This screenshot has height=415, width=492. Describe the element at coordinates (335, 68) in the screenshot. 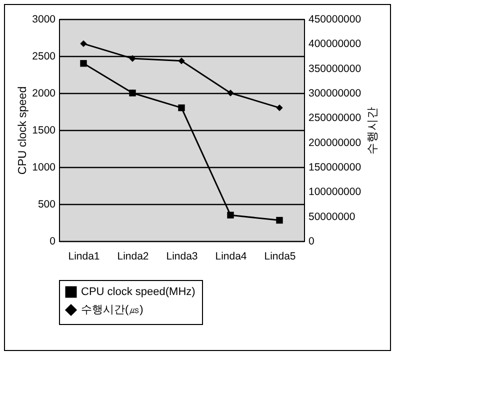

I see `y2-tick-label: 350000000` at that location.